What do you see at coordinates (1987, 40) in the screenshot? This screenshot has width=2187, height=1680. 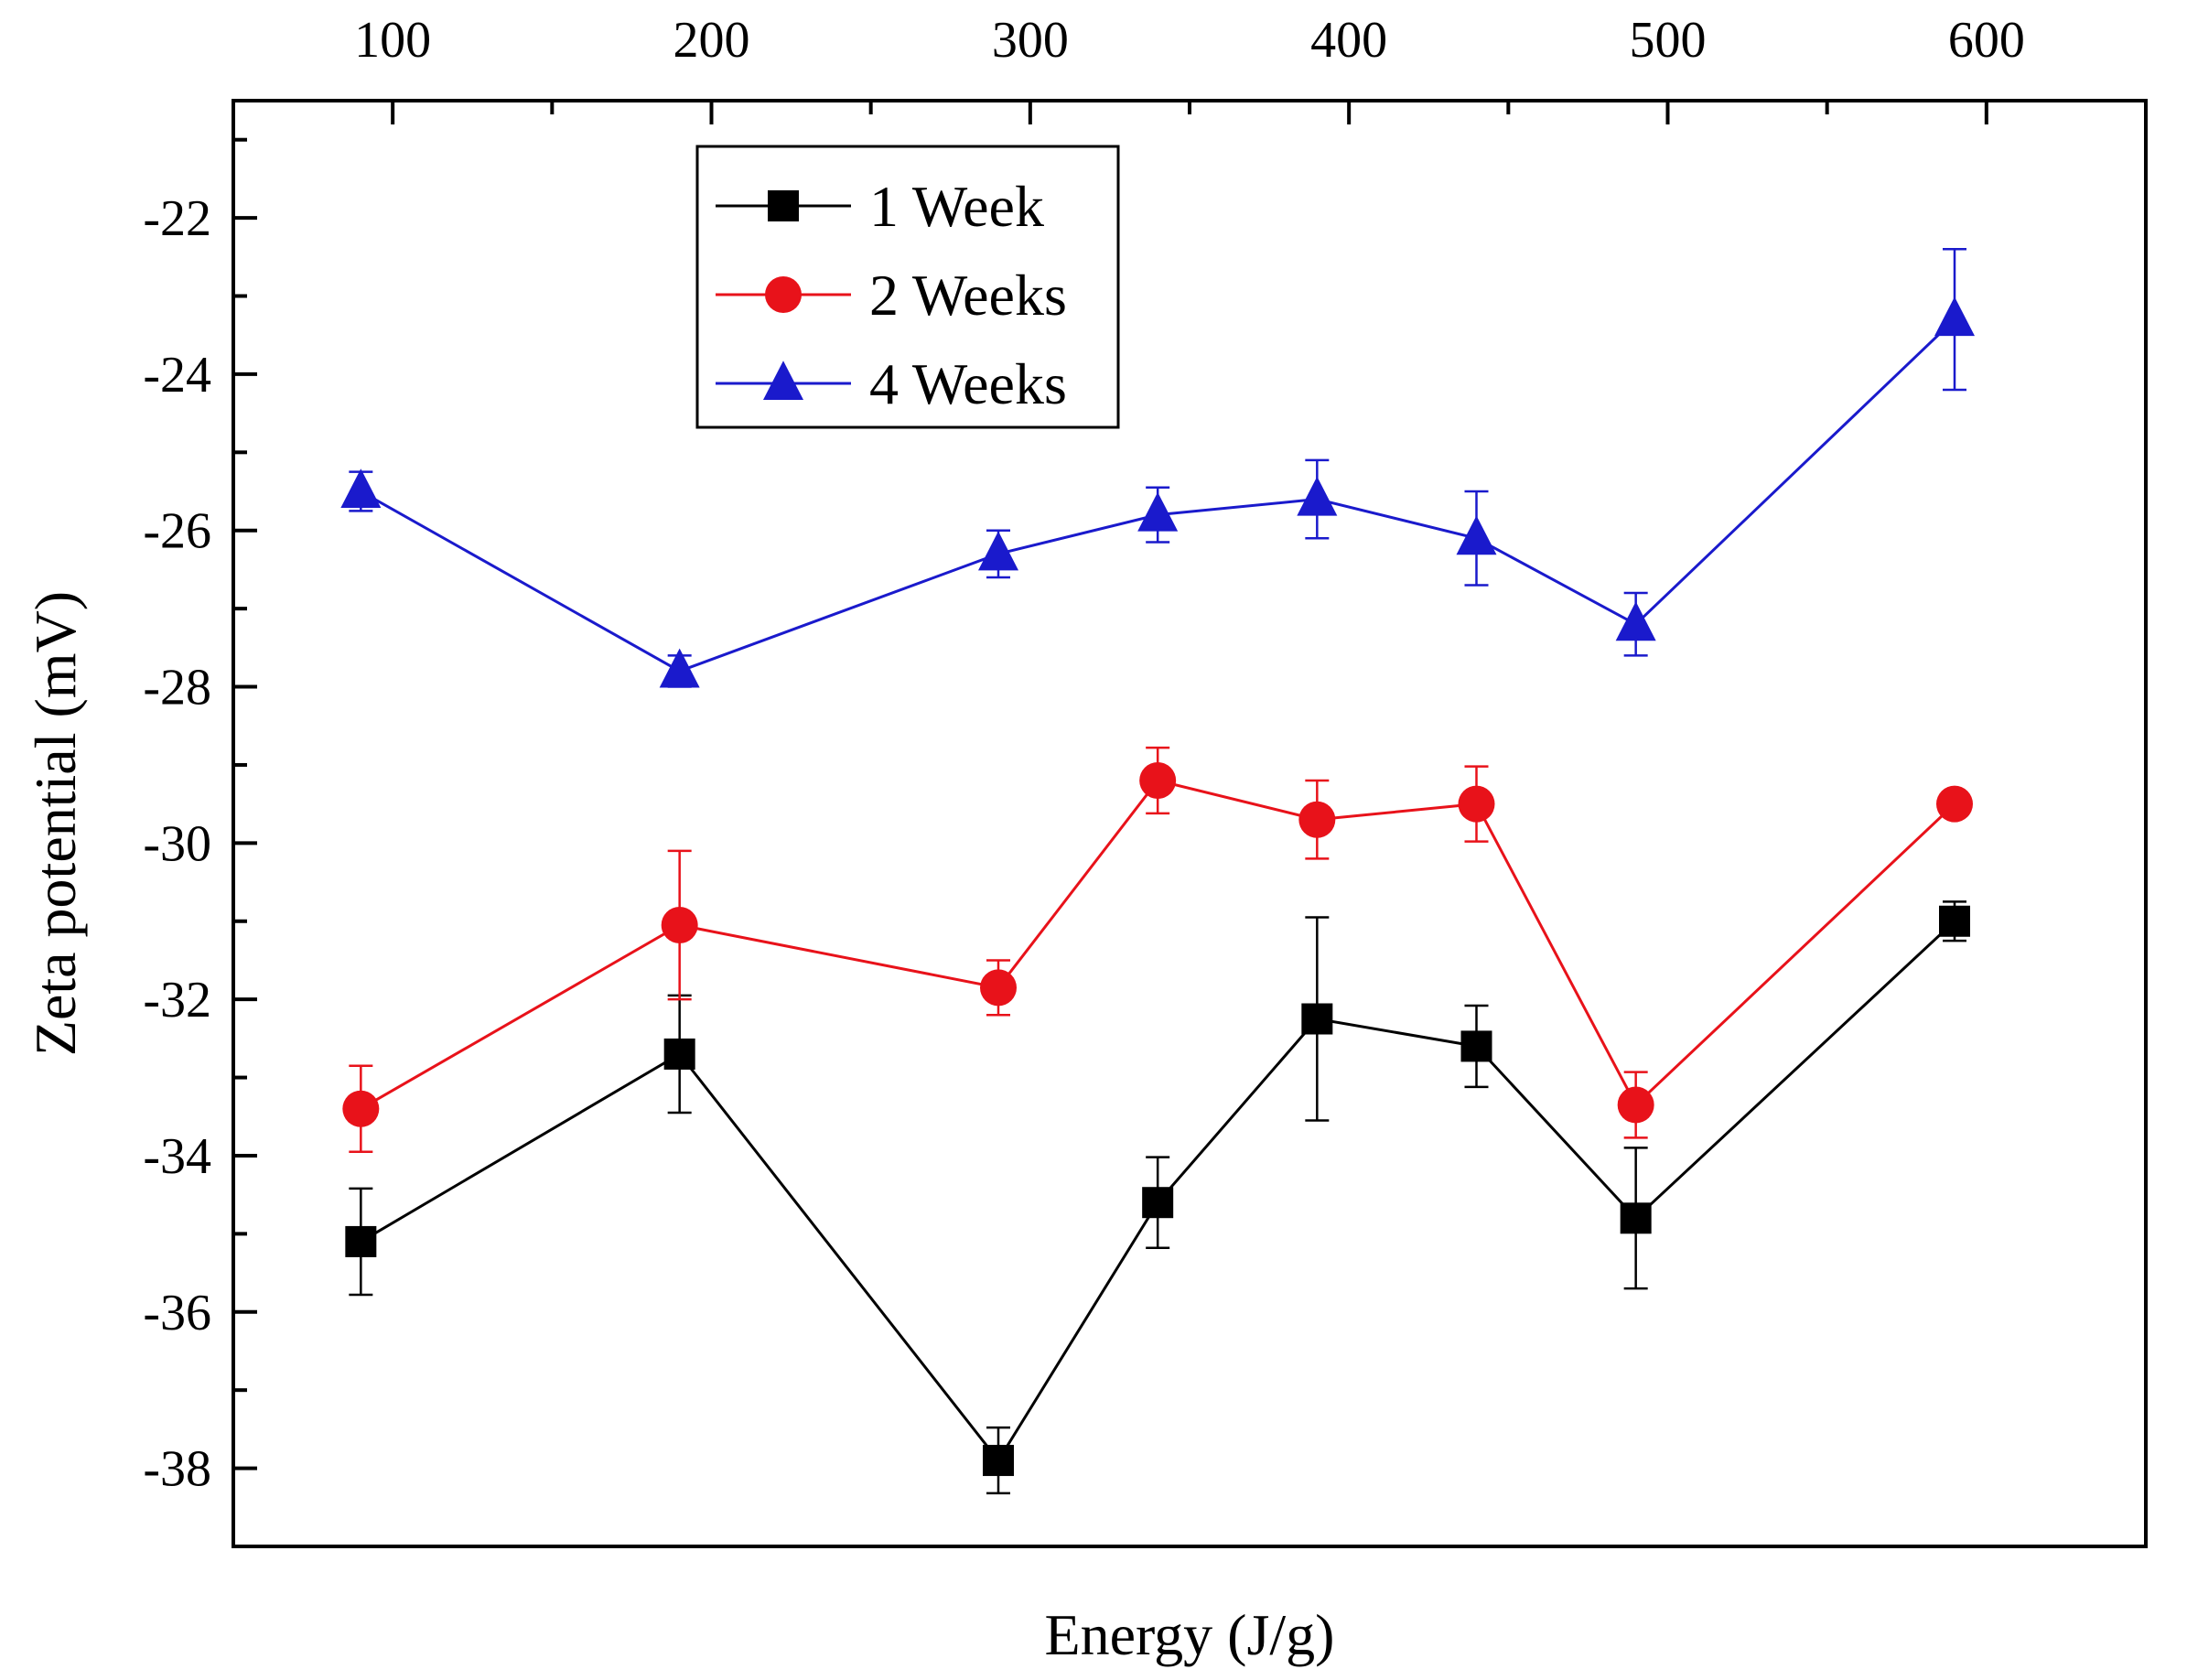 I see `x-tick-label: 600` at bounding box center [1987, 40].